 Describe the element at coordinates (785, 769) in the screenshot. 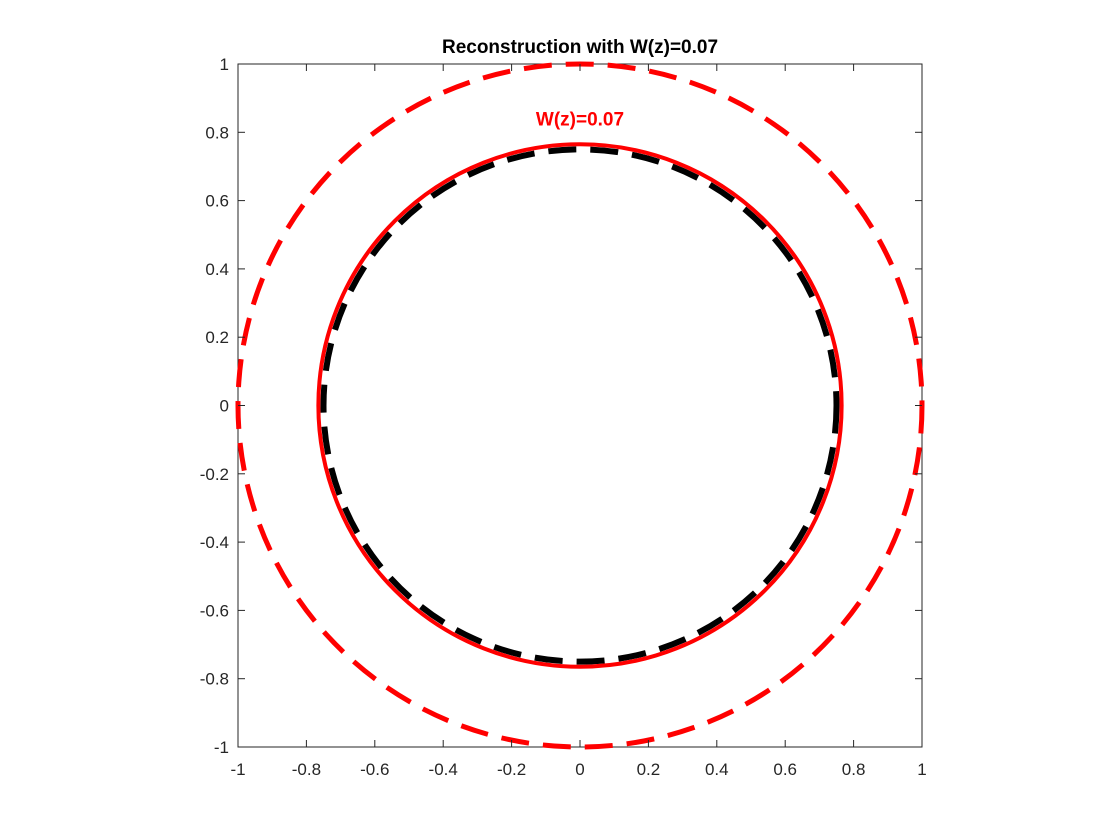

I see `x-tick-label: 0.6` at that location.